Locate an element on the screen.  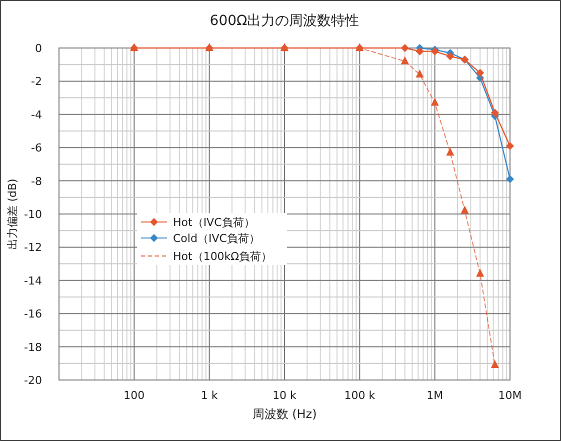
x-tick-label: 100 is located at coordinates (134, 395).